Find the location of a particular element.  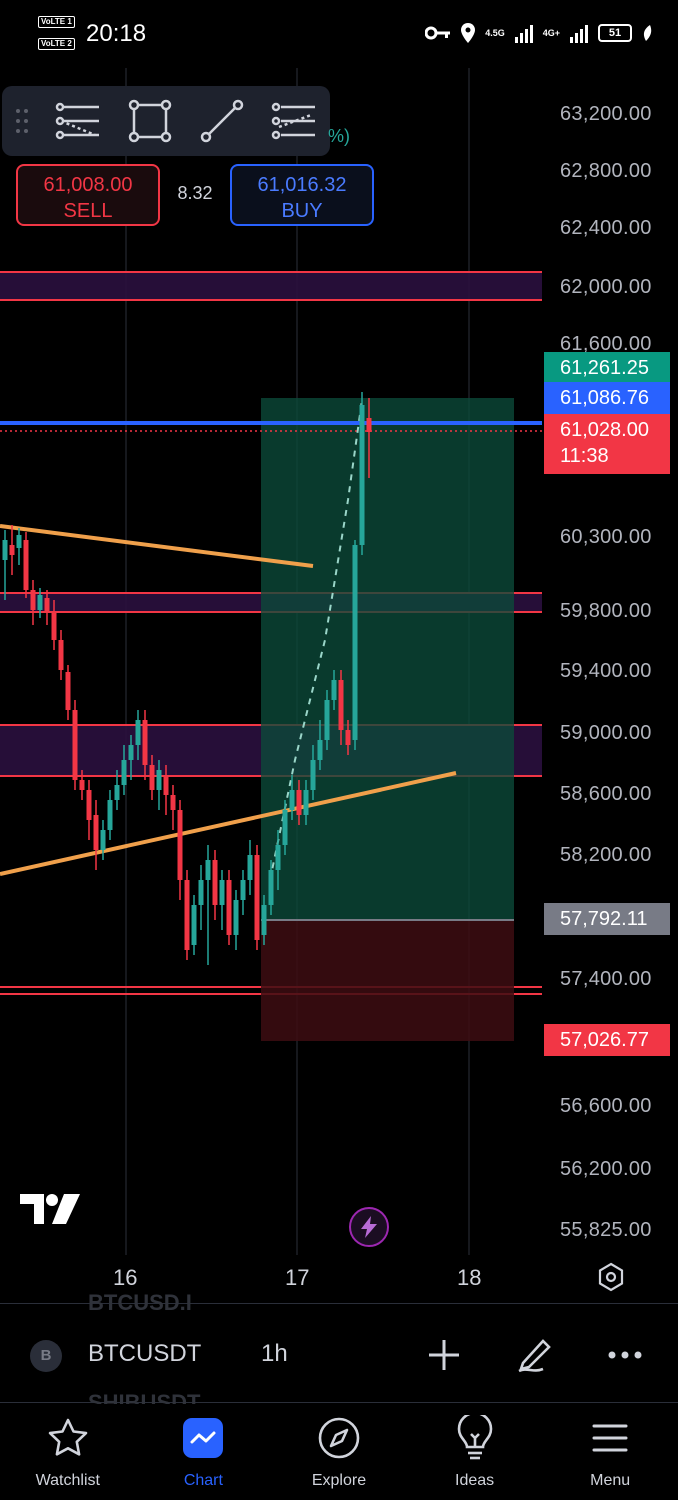

status-icons: 4.5G 4G+ 51 is located at coordinates (538, 33).